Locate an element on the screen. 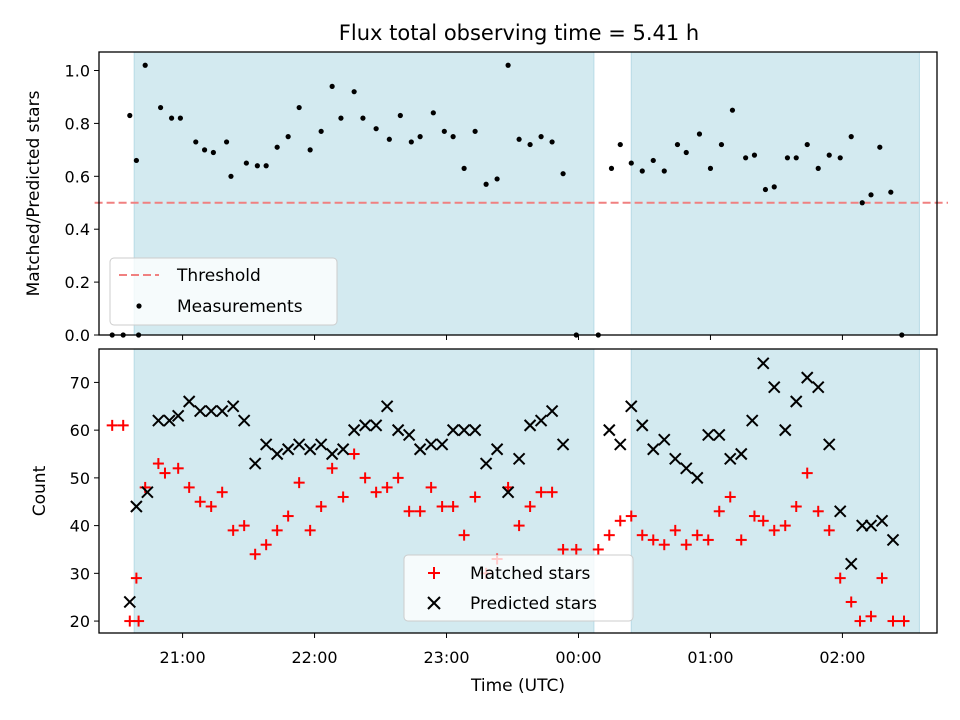 This screenshot has width=960, height=720. time-x-tick-label: 00:00 is located at coordinates (578, 657).